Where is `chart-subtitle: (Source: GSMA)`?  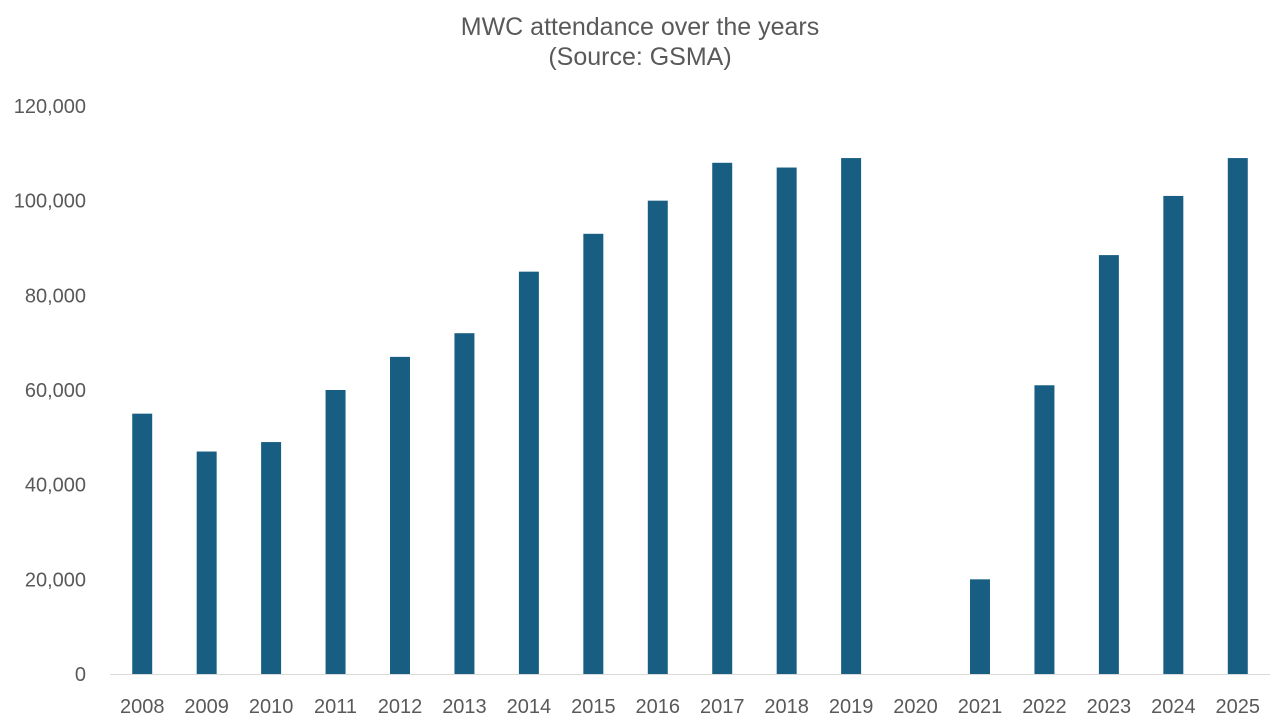 chart-subtitle: (Source: GSMA) is located at coordinates (640, 57).